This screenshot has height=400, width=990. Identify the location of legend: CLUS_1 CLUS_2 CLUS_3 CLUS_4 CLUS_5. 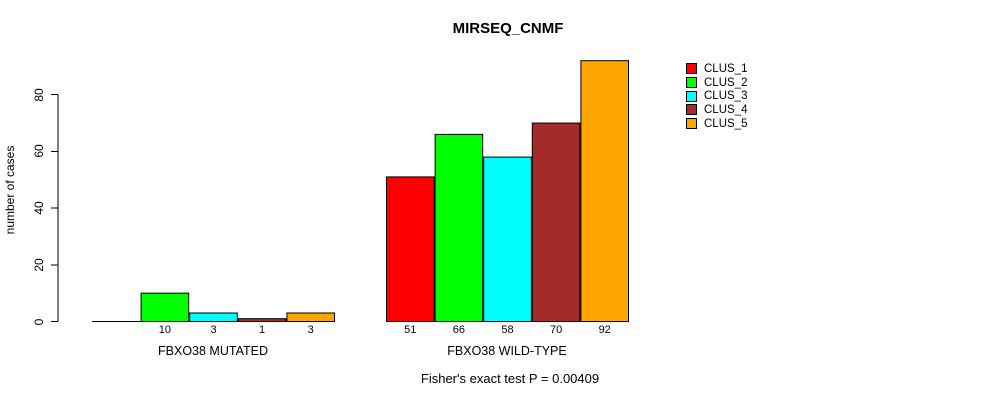
(716, 96).